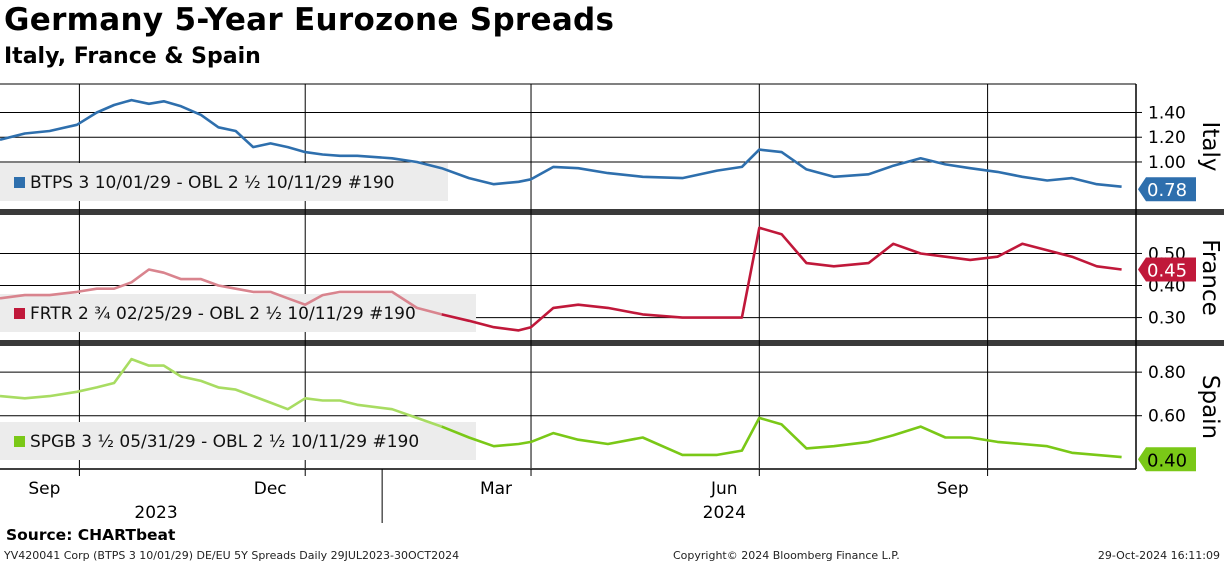 This screenshot has width=1224, height=566. What do you see at coordinates (781, 279) in the screenshot?
I see `series-line-france` at bounding box center [781, 279].